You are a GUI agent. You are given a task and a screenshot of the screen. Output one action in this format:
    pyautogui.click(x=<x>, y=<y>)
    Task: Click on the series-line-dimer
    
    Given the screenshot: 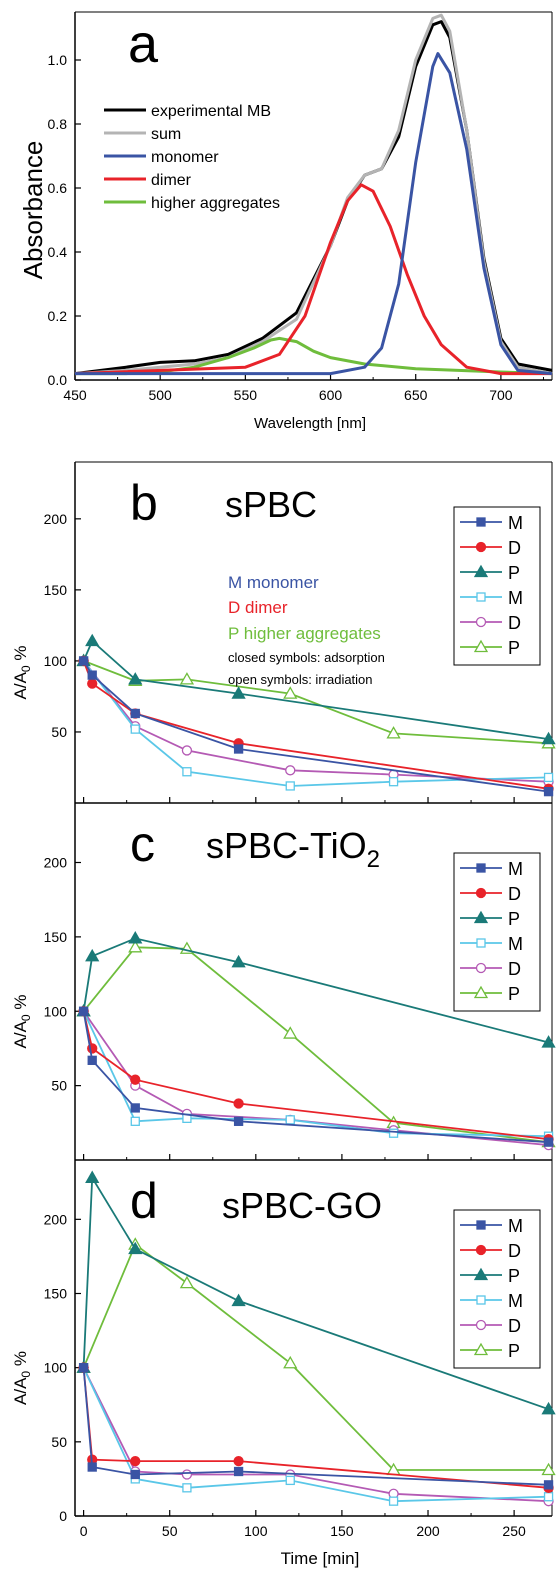 What is the action you would take?
    pyautogui.click(x=313, y=279)
    